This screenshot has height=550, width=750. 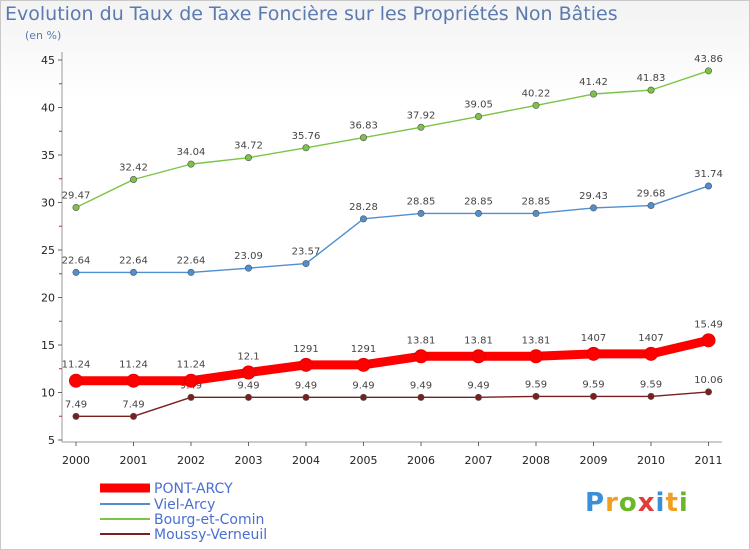 I want to click on x-tick-label: 2010, so click(x=651, y=460).